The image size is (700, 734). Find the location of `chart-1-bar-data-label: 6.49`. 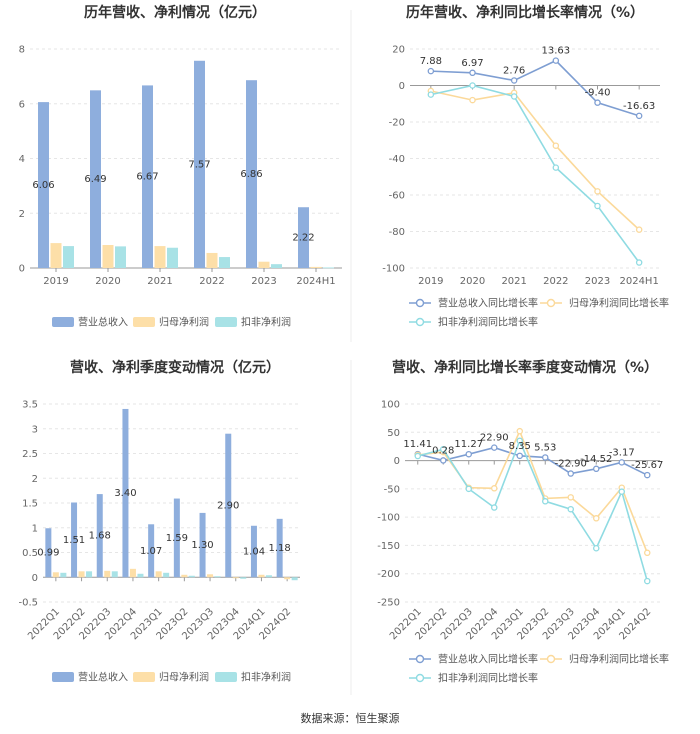

chart-1-bar-data-label: 6.49 is located at coordinates (95, 179).